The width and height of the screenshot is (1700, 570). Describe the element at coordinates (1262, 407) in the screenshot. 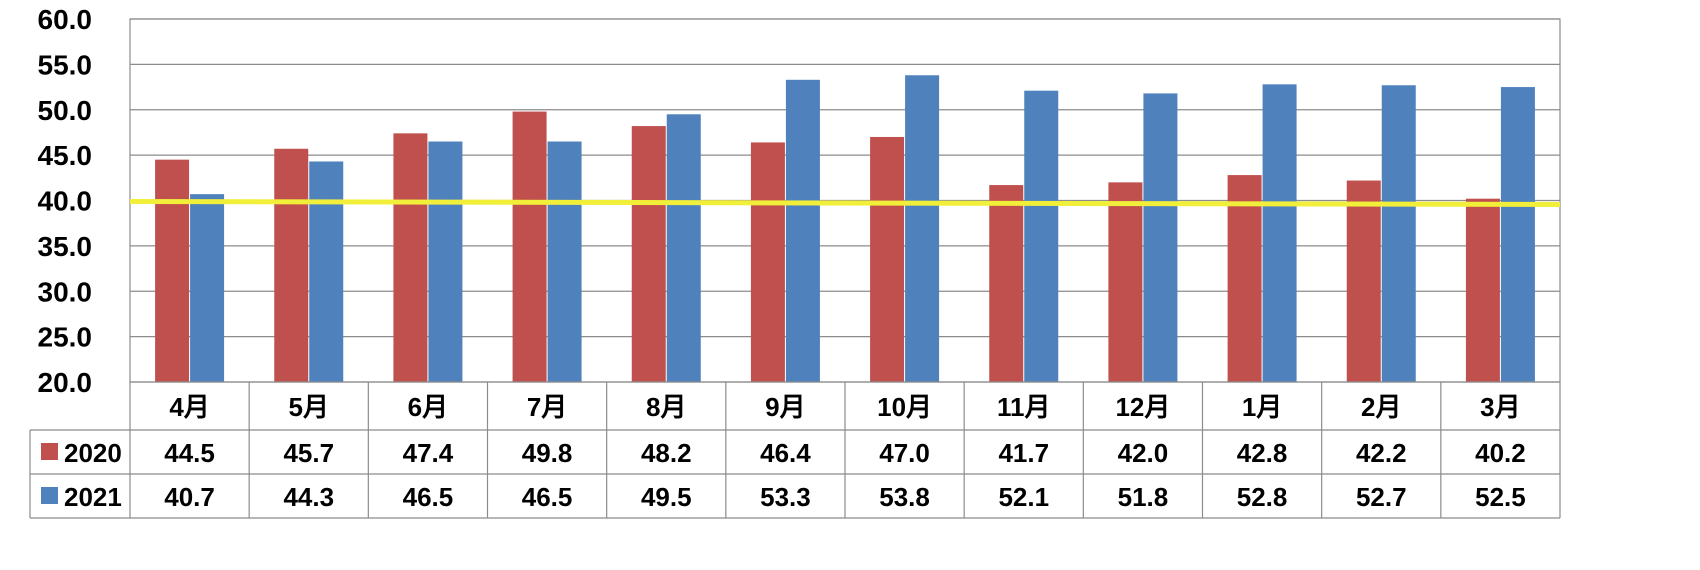

I see `x-category-label: 1月` at that location.